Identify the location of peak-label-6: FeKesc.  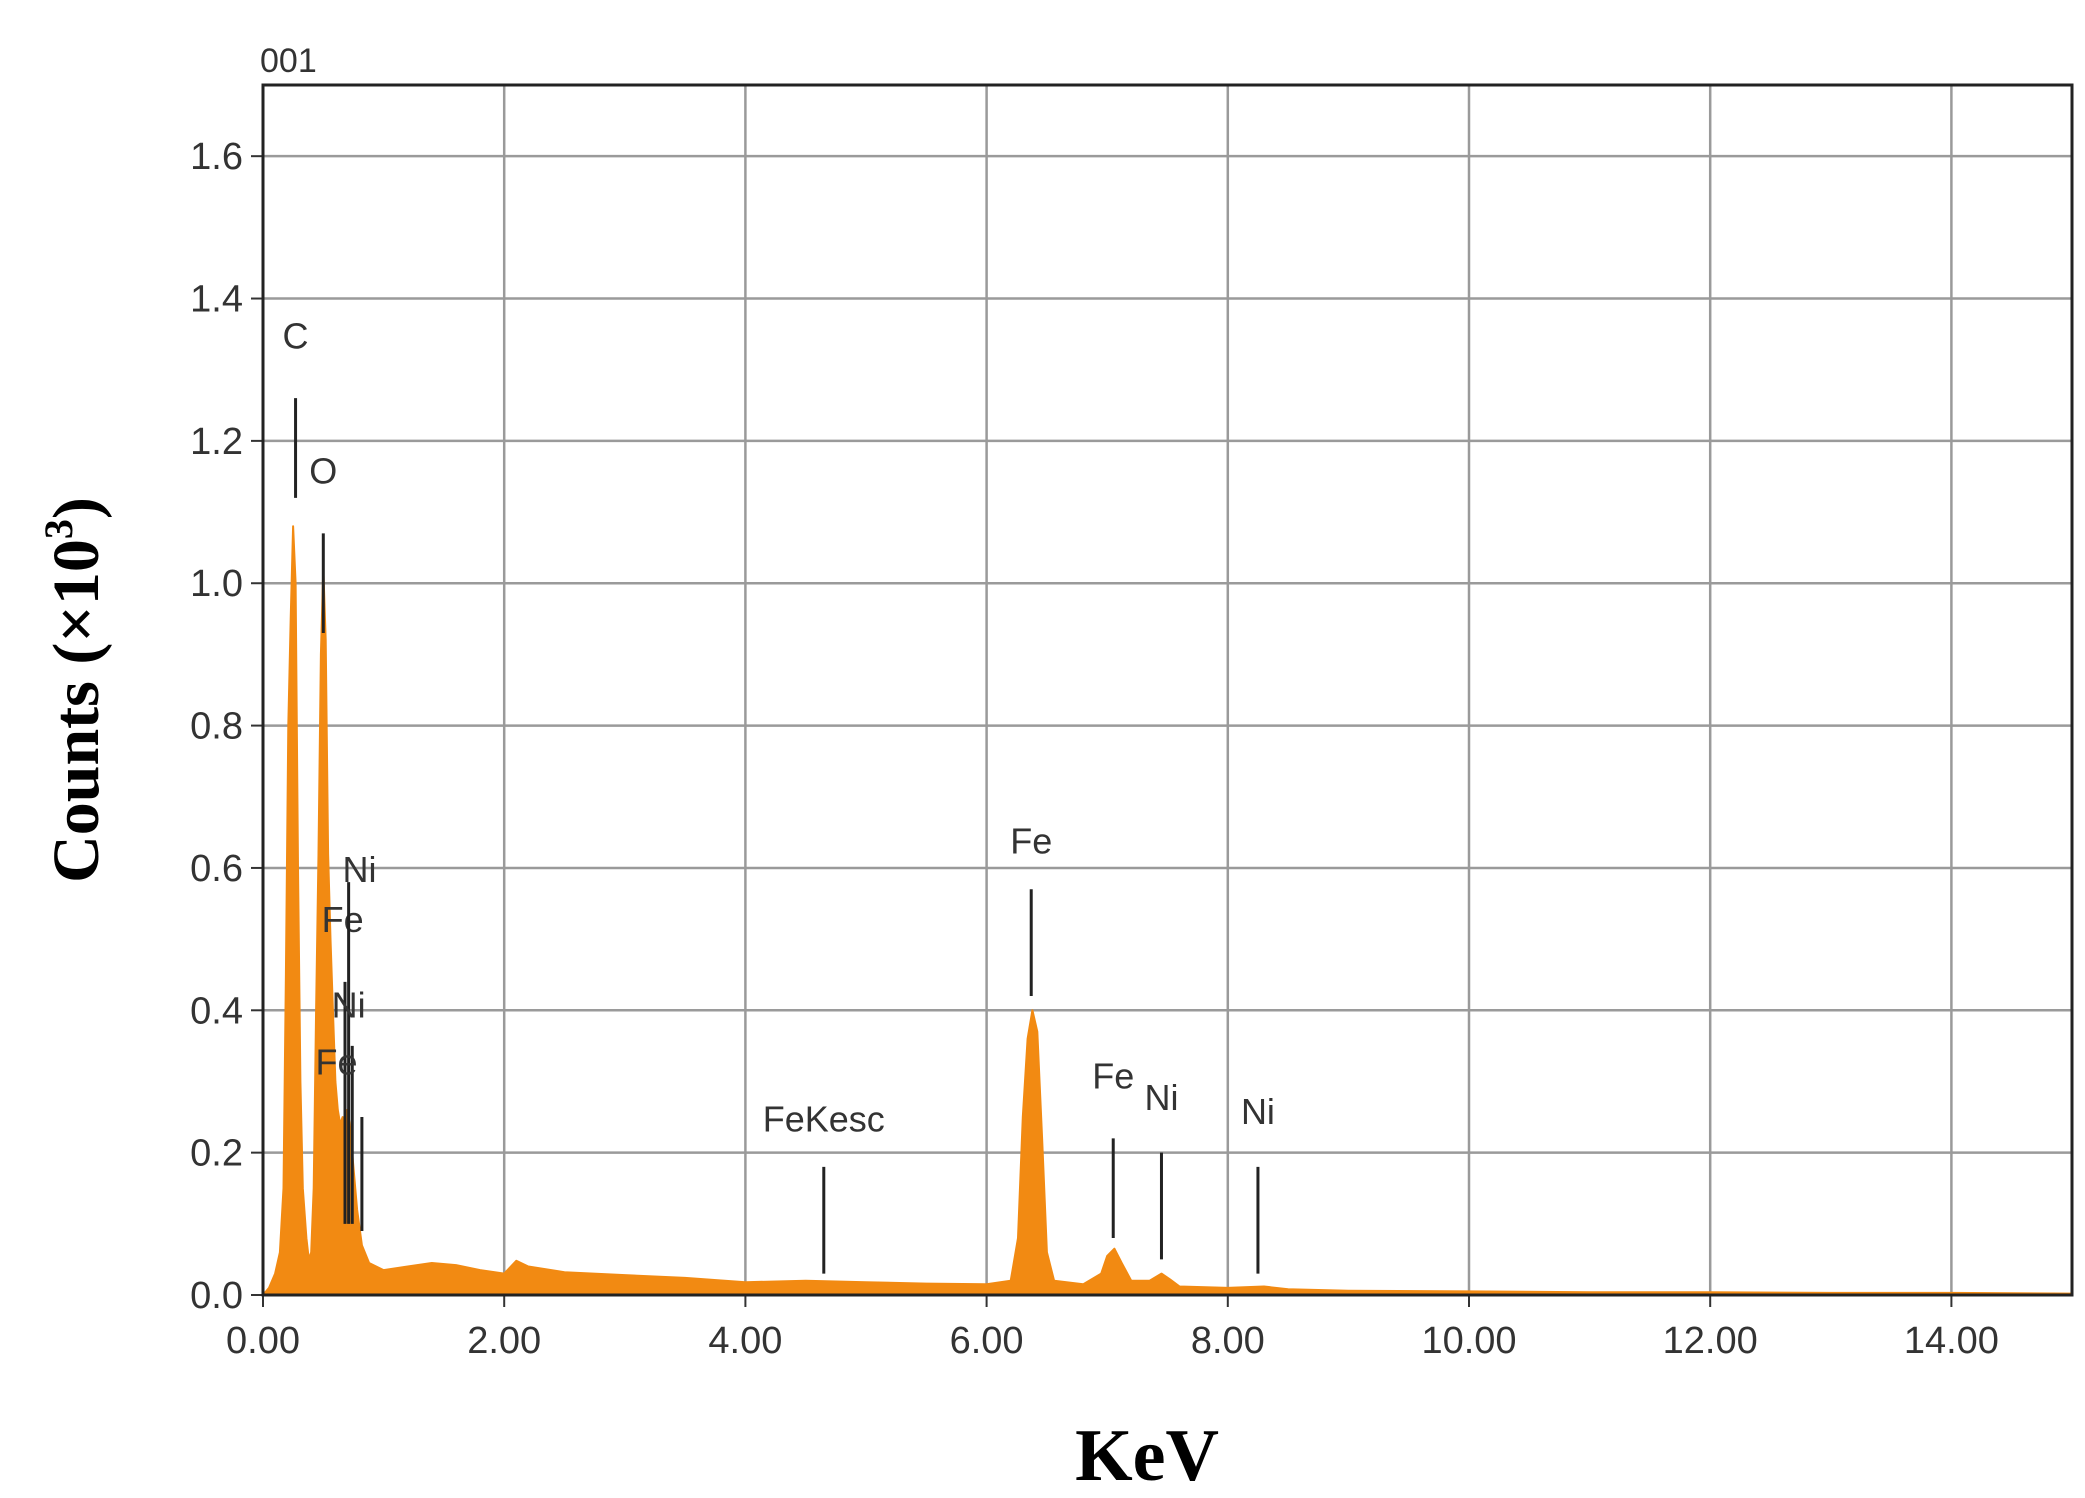
(824, 1118).